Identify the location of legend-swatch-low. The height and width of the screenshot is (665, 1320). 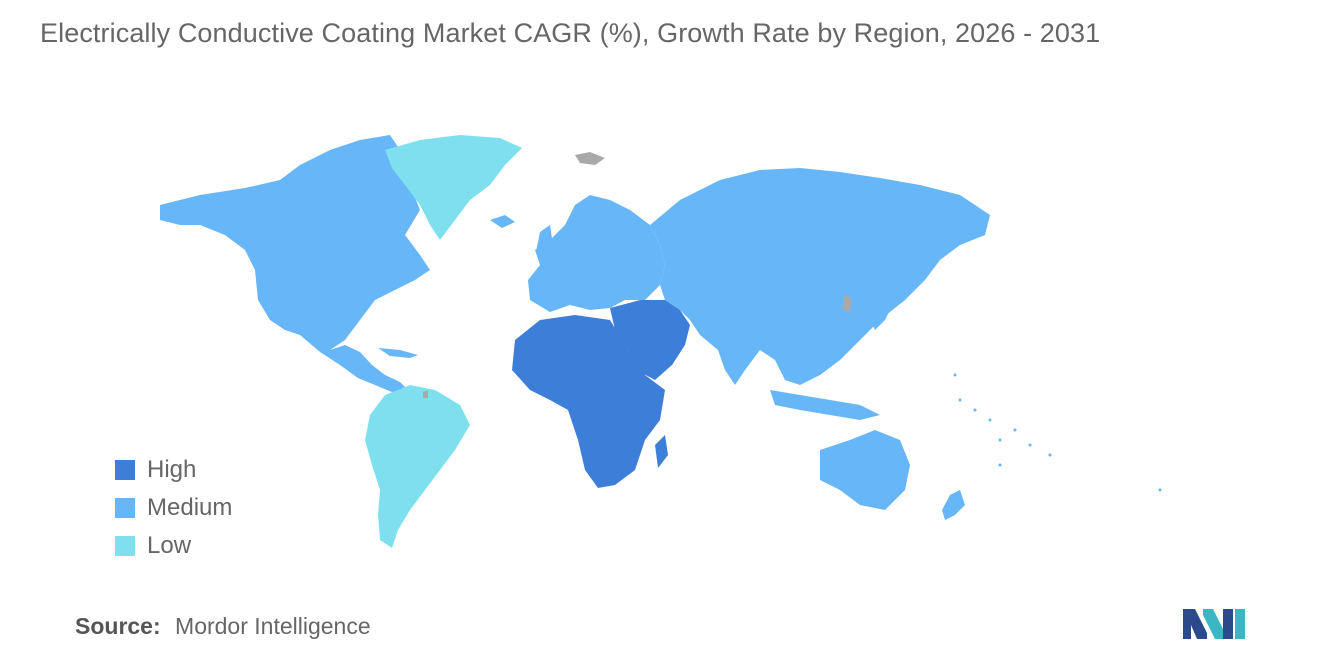
(125, 546).